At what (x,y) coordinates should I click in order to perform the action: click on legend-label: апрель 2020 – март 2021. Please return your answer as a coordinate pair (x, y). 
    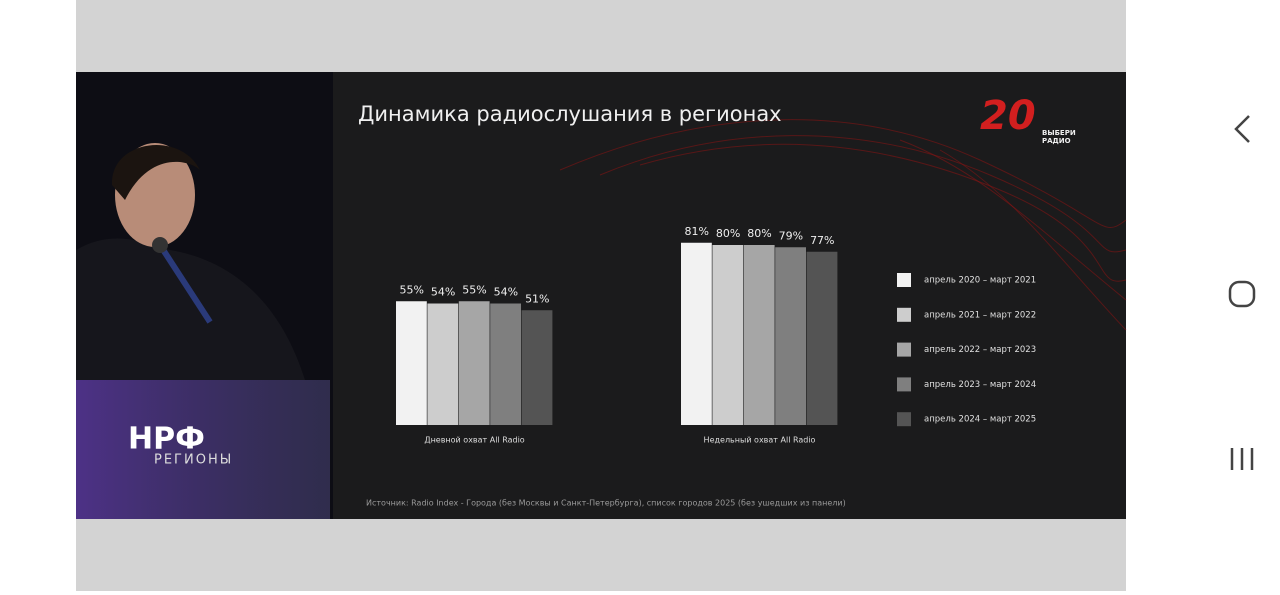
    Looking at the image, I should click on (980, 281).